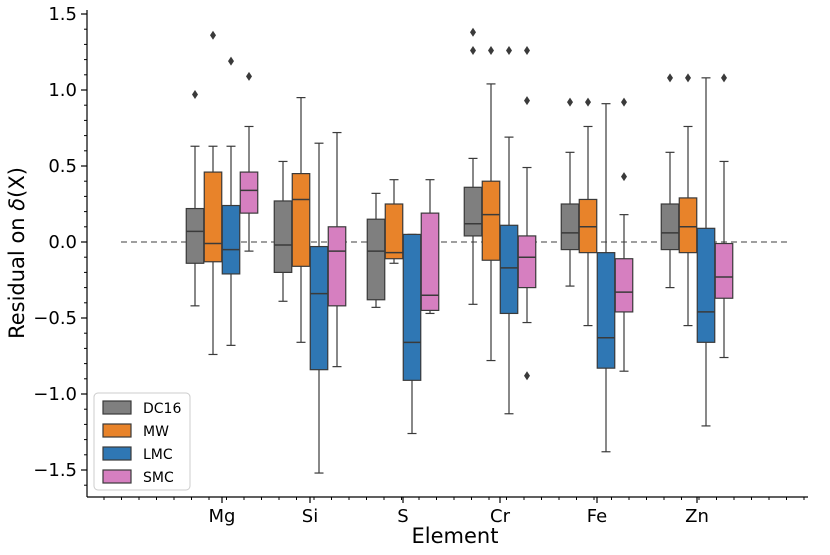  Describe the element at coordinates (17, 253) in the screenshot. I see `y-axis-title: Residual on δ(X)` at that location.